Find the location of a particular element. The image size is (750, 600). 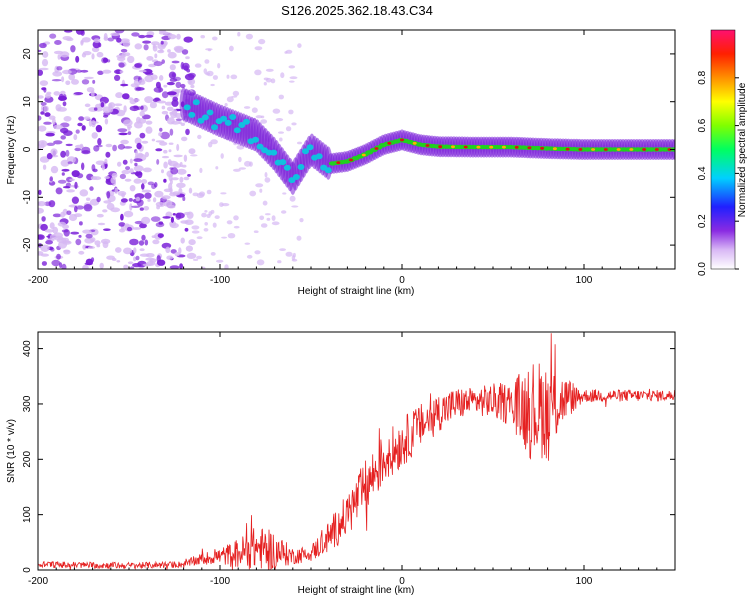

snr-y-label: SNR (10 * v/v) is located at coordinates (11, 451).